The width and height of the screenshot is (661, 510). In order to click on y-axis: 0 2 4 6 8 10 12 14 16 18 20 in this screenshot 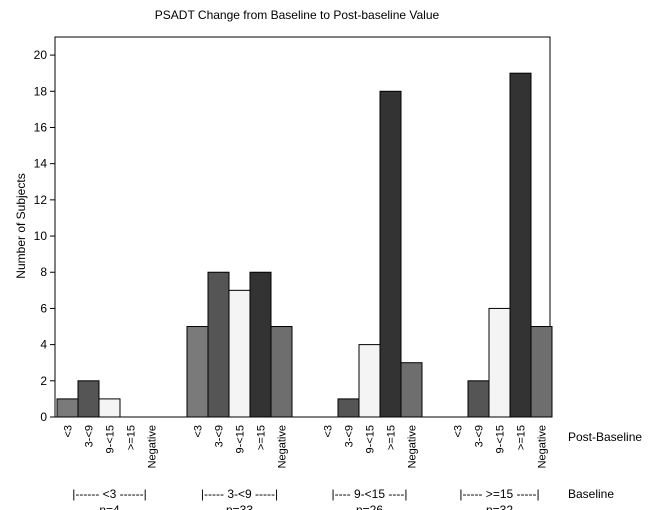, I will do `click(44, 236)`.